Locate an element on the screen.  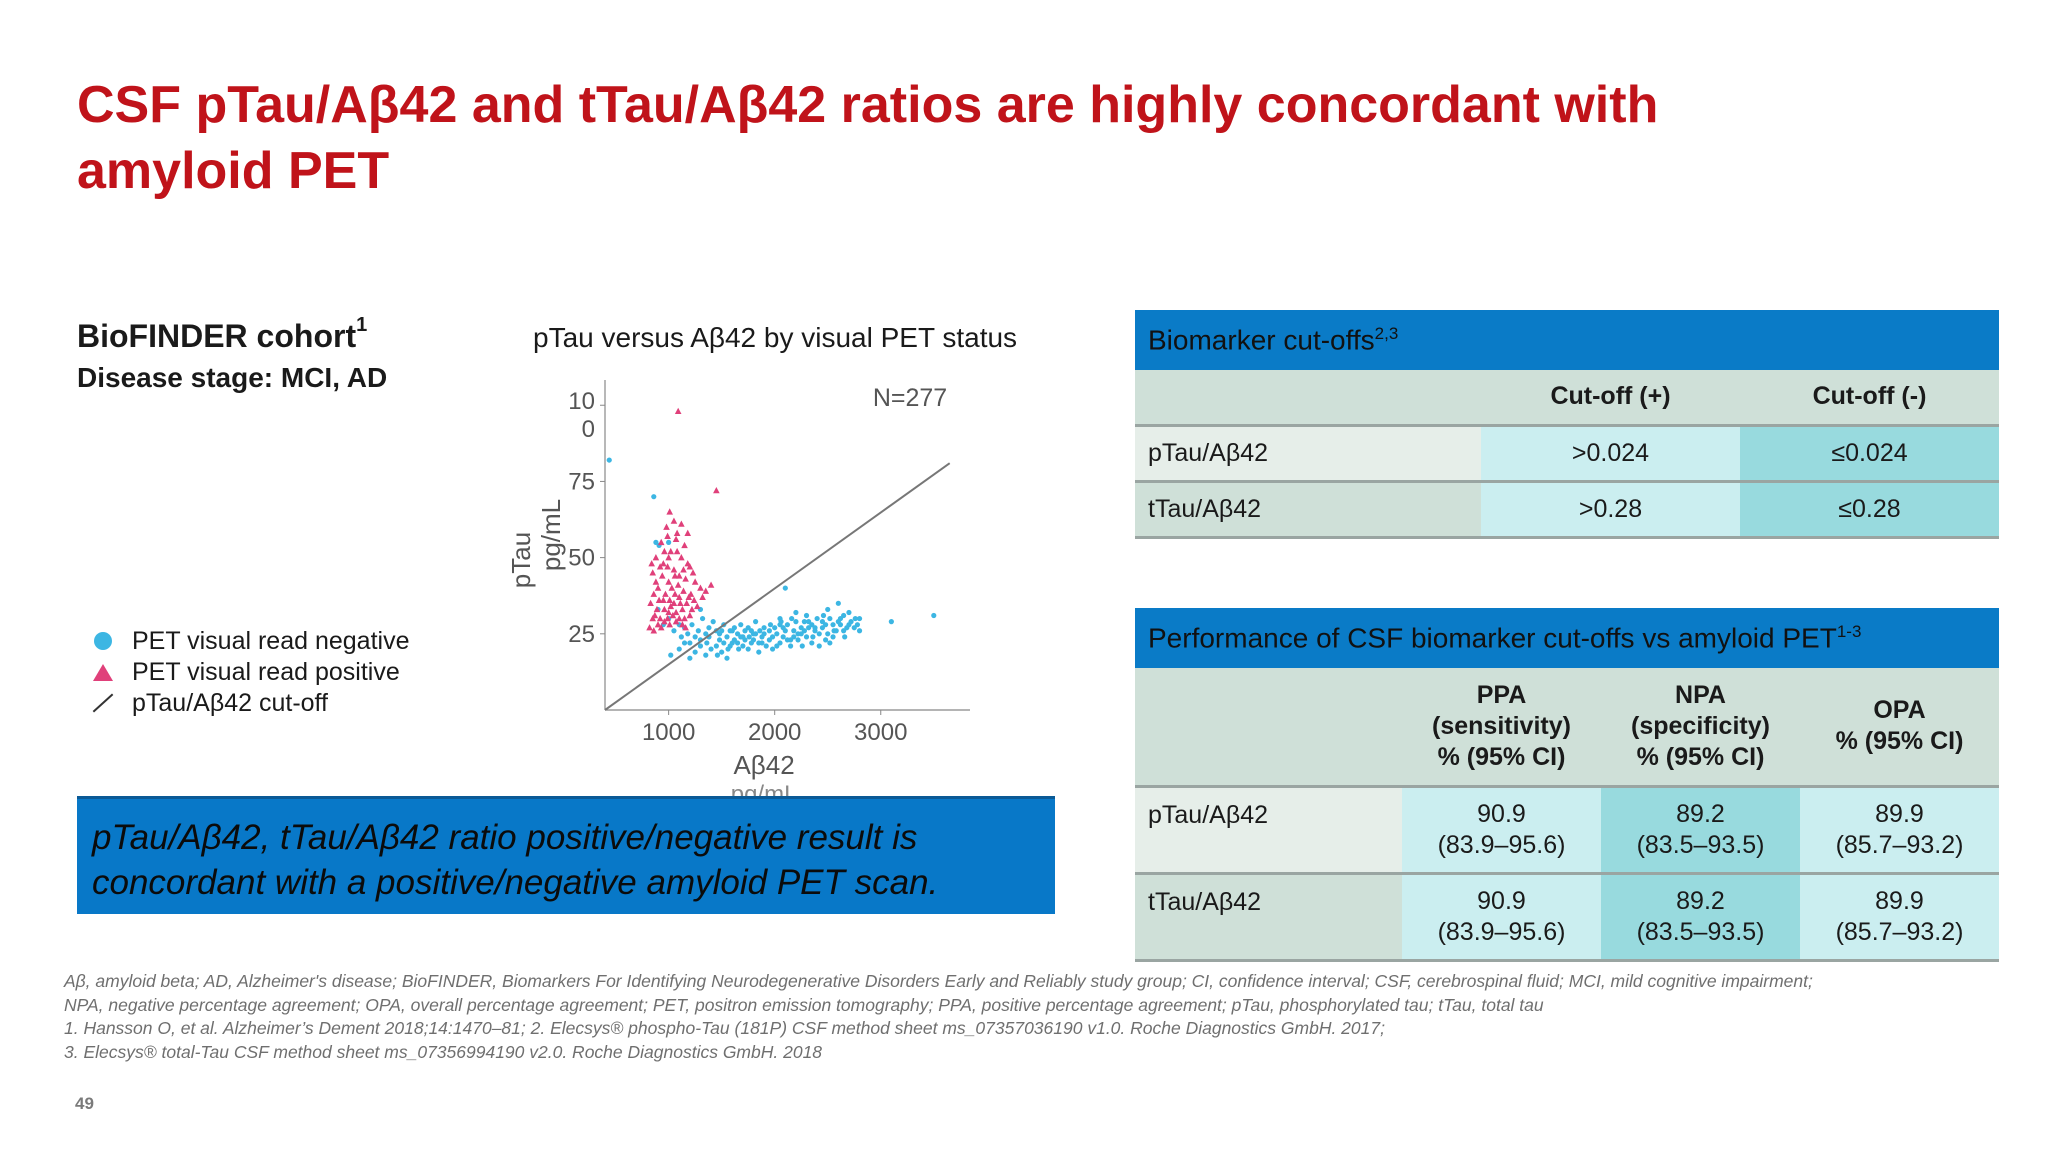
y-axis-unit: pg/mL is located at coordinates (551, 535).